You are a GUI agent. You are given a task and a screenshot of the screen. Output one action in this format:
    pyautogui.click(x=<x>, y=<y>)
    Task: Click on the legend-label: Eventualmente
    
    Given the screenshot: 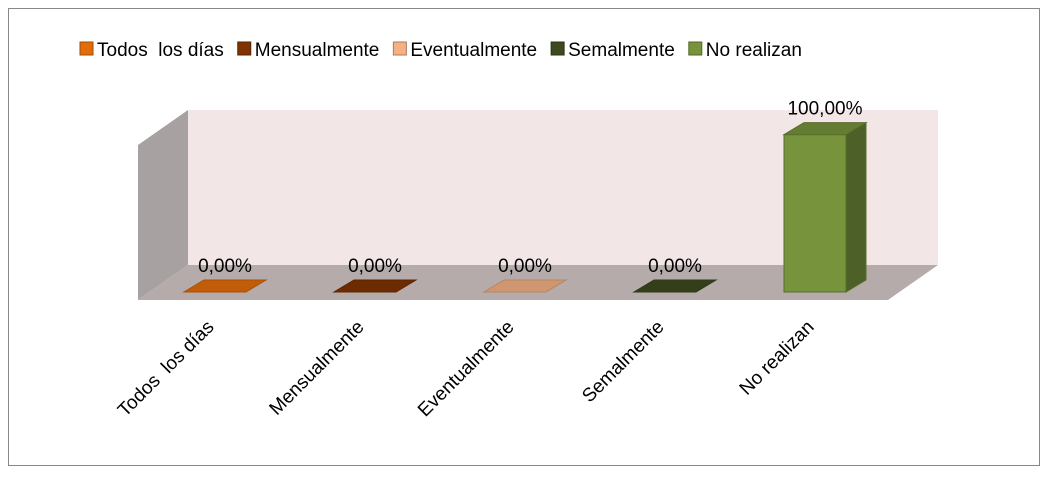 What is the action you would take?
    pyautogui.click(x=473, y=50)
    